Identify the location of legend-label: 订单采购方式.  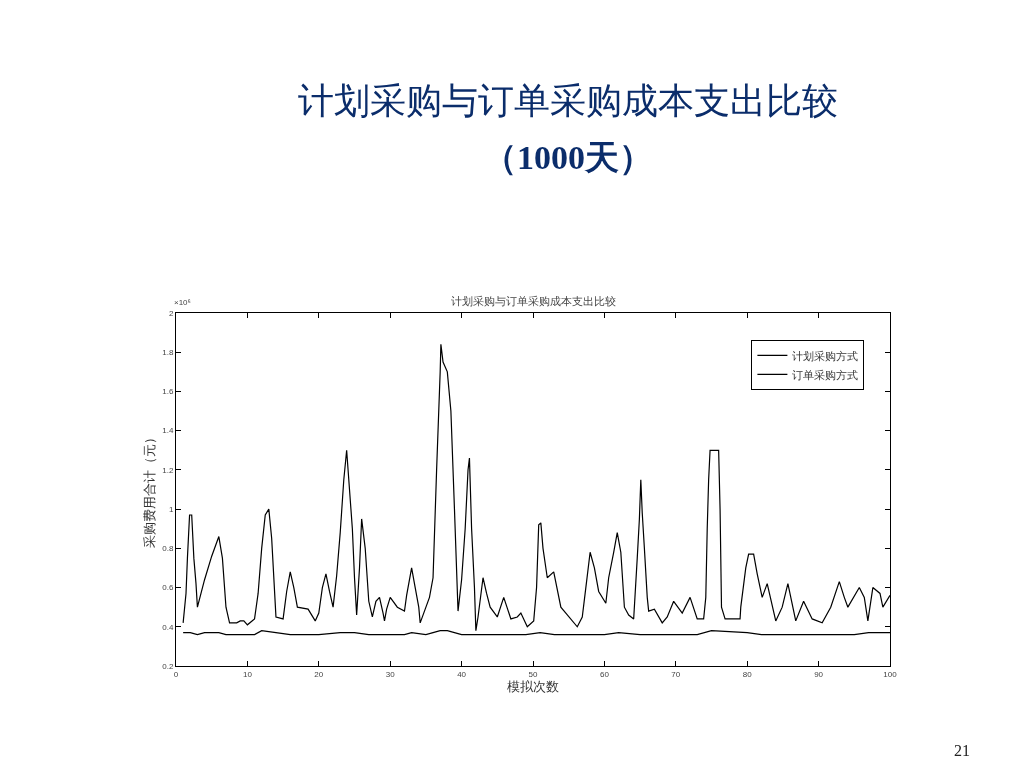
(825, 374).